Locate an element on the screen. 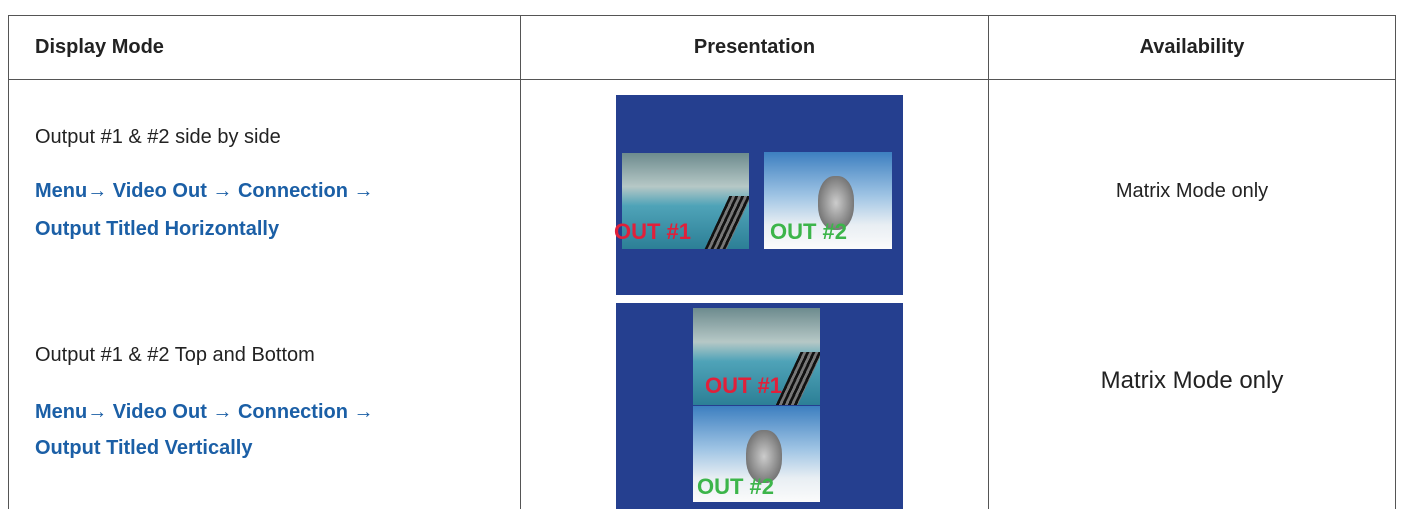  menu-path: Output Titled Vertically is located at coordinates (144, 448).